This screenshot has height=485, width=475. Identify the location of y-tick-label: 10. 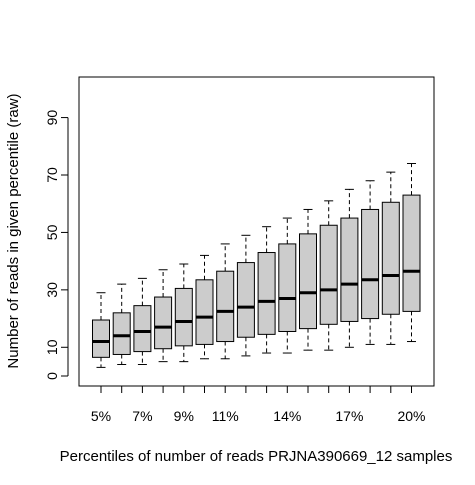
(52, 347).